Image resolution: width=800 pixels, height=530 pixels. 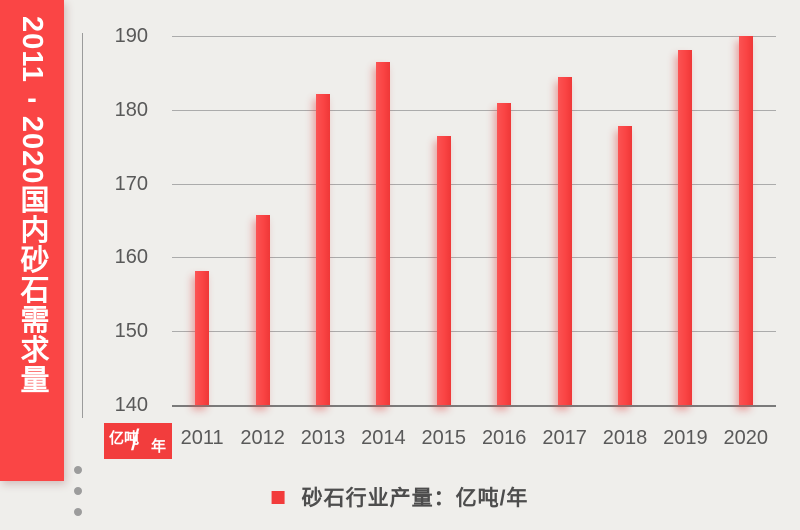 What do you see at coordinates (32, 49) in the screenshot?
I see `banner-title-start: 2011` at bounding box center [32, 49].